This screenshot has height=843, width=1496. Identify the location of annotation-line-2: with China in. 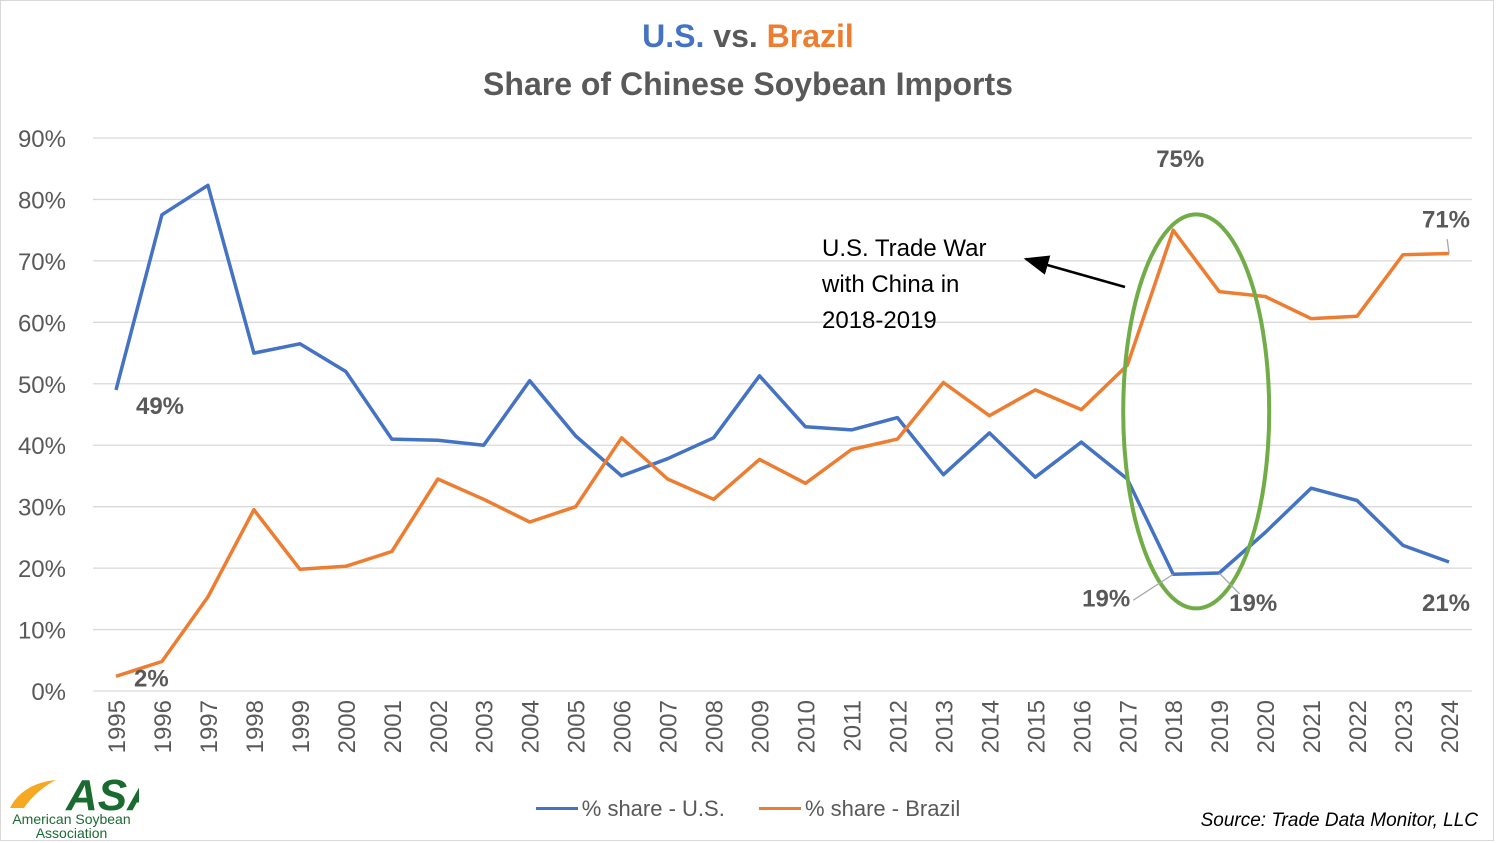
(890, 284).